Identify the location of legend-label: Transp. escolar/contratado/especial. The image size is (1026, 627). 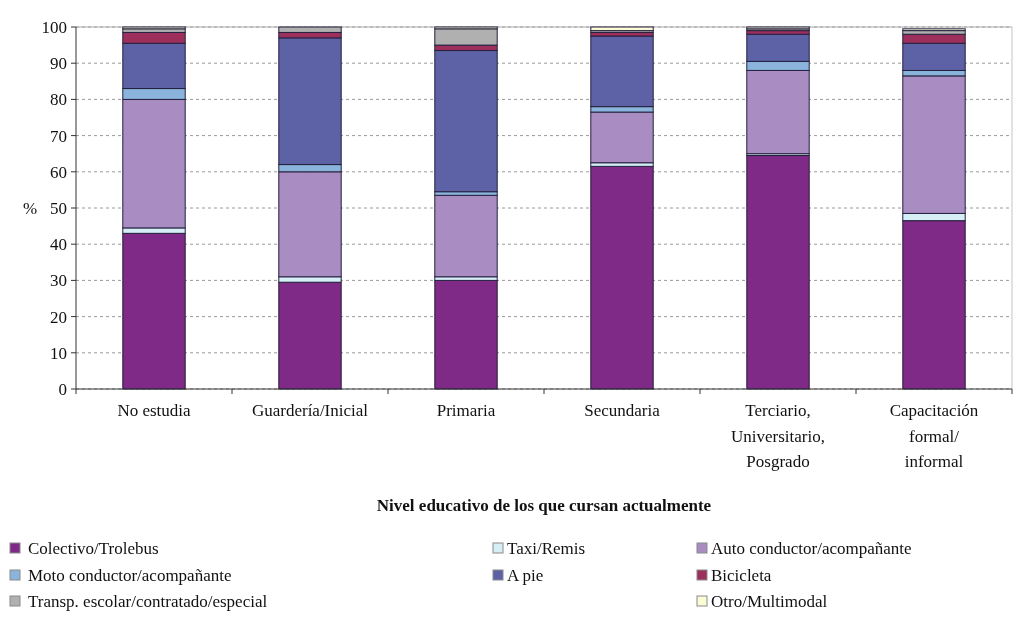
(148, 601).